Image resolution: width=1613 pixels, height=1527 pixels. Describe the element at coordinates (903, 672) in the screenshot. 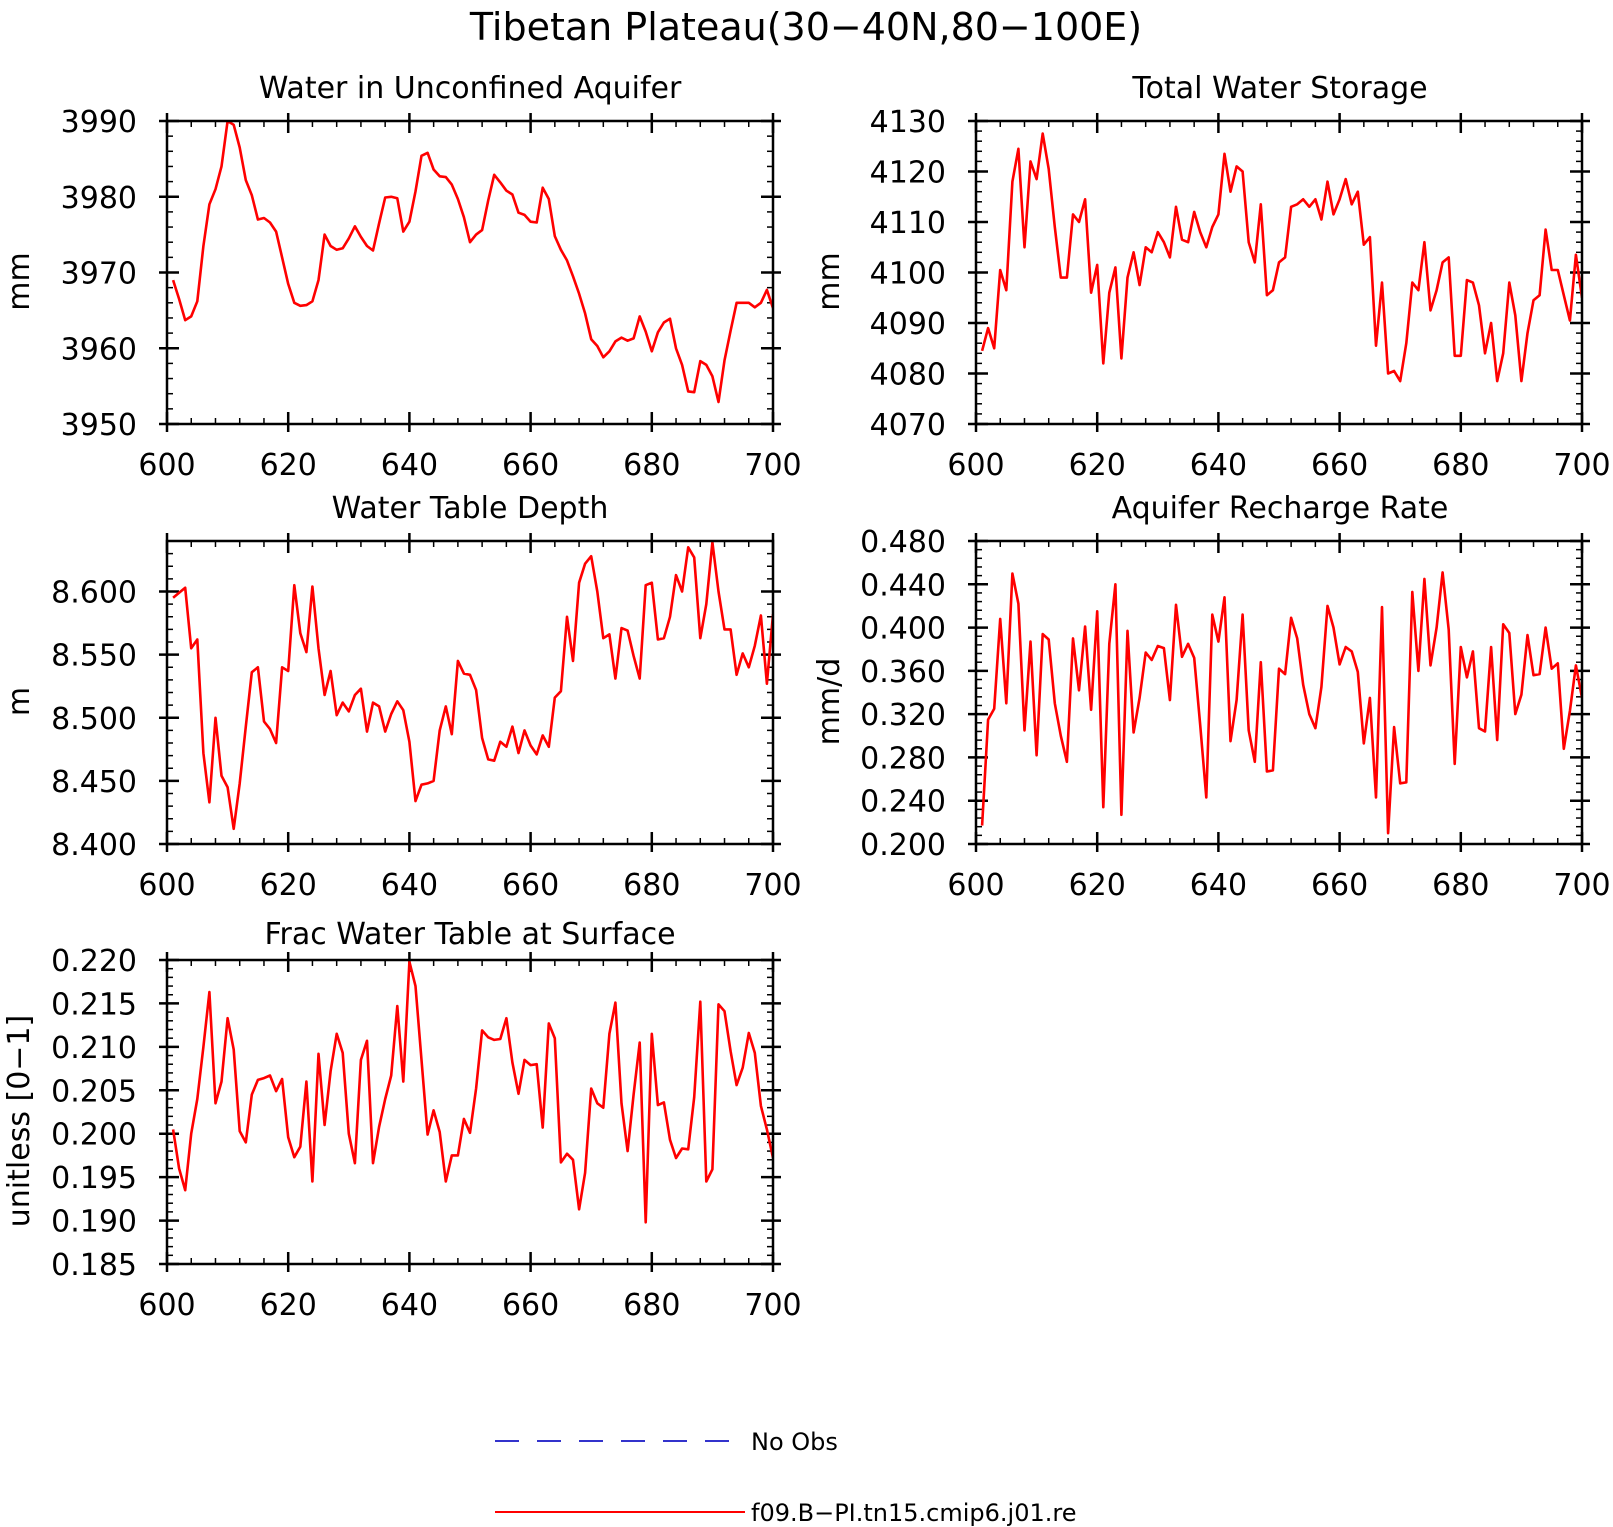

I see `y-tick-label: 0.360` at that location.